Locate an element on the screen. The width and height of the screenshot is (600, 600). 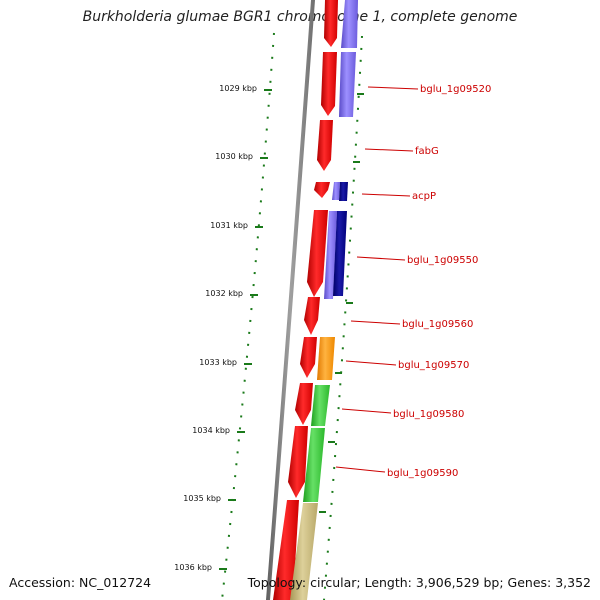
tick-1036: 1036 kbp is located at coordinates (200, 567).